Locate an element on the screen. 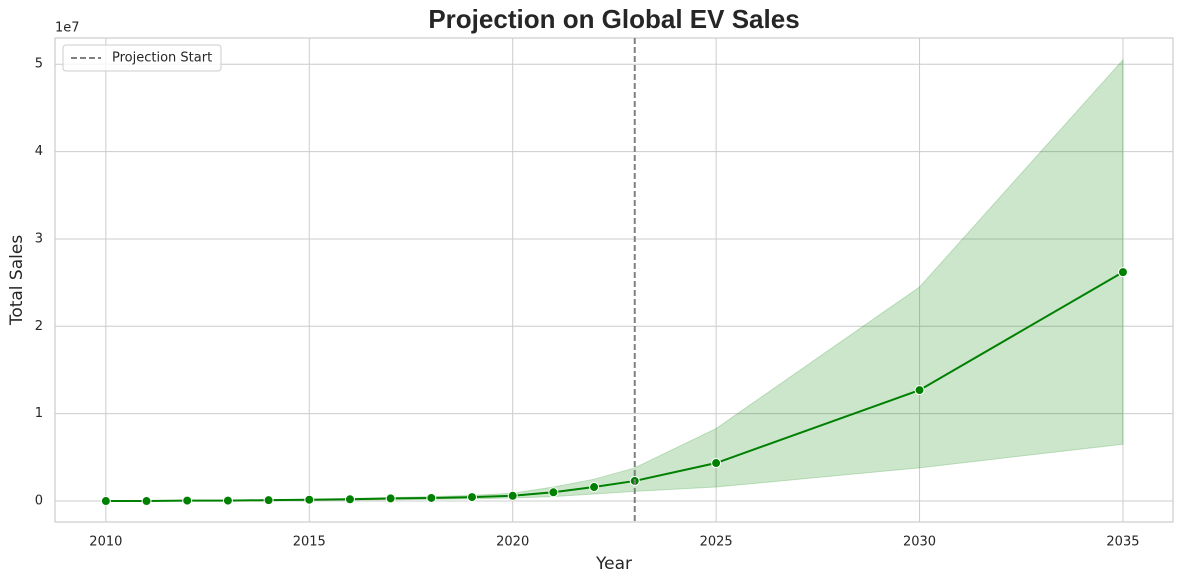 The width and height of the screenshot is (1184, 584). y-offset-label: 1e7 is located at coordinates (67, 28).